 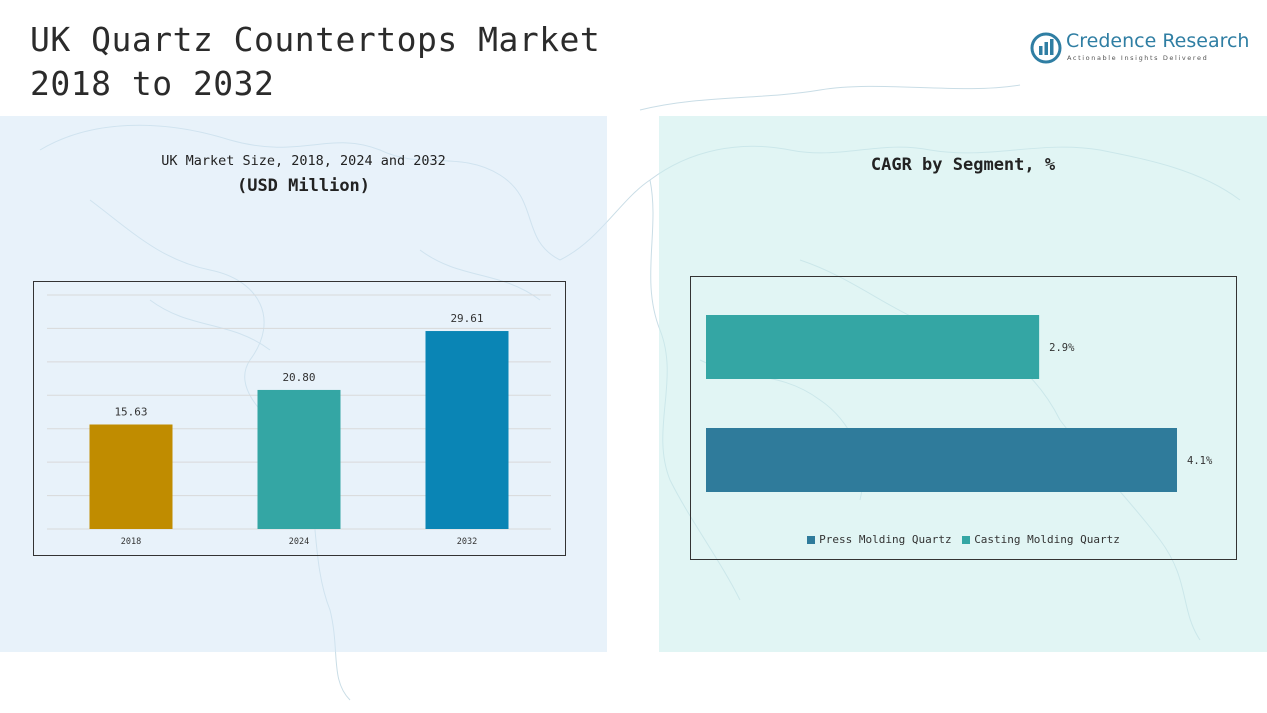 What do you see at coordinates (298, 377) in the screenshot?
I see `bar-value-label: 20.80` at bounding box center [298, 377].